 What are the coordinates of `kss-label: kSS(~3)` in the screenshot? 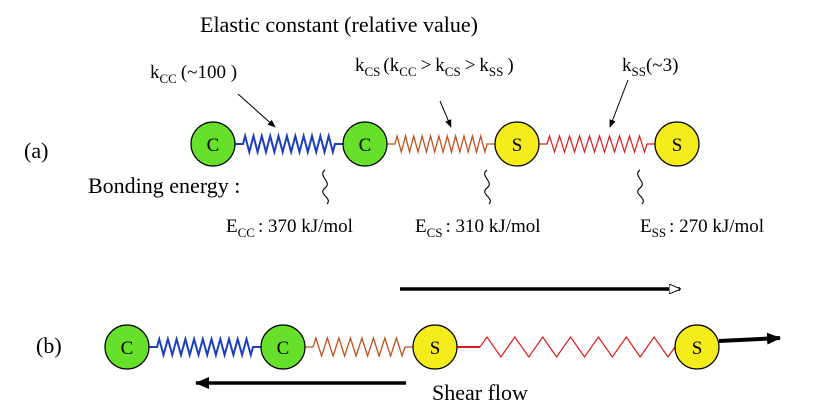 It's located at (650, 67).